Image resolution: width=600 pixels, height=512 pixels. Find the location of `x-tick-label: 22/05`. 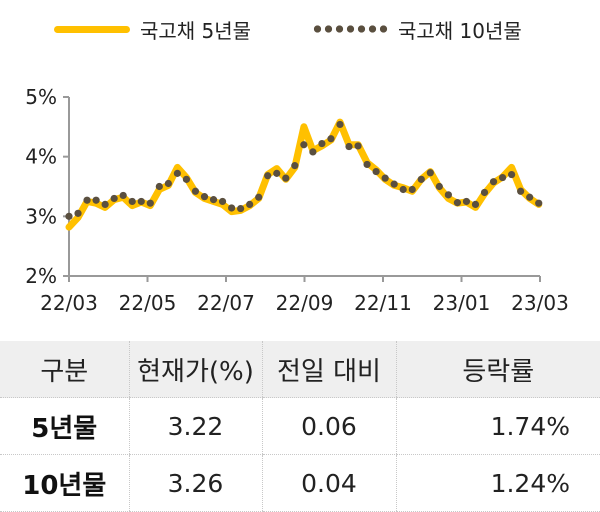

x-tick-label: 22/05 is located at coordinates (148, 303).